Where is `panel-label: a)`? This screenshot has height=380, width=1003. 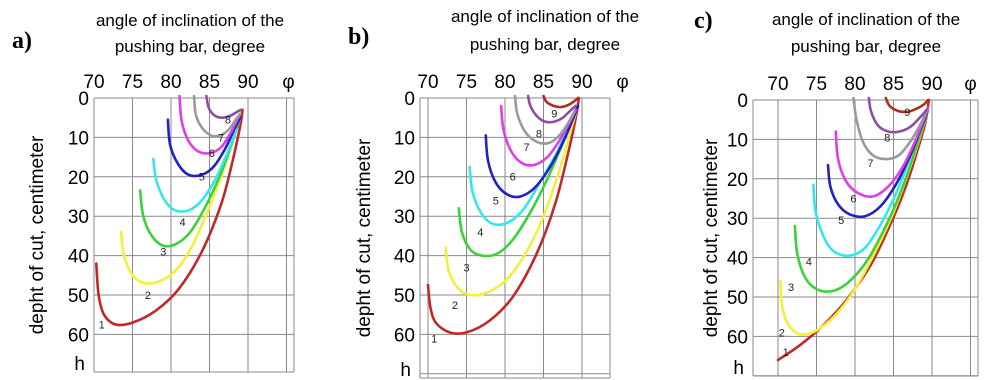
panel-label: a) is located at coordinates (22, 41).